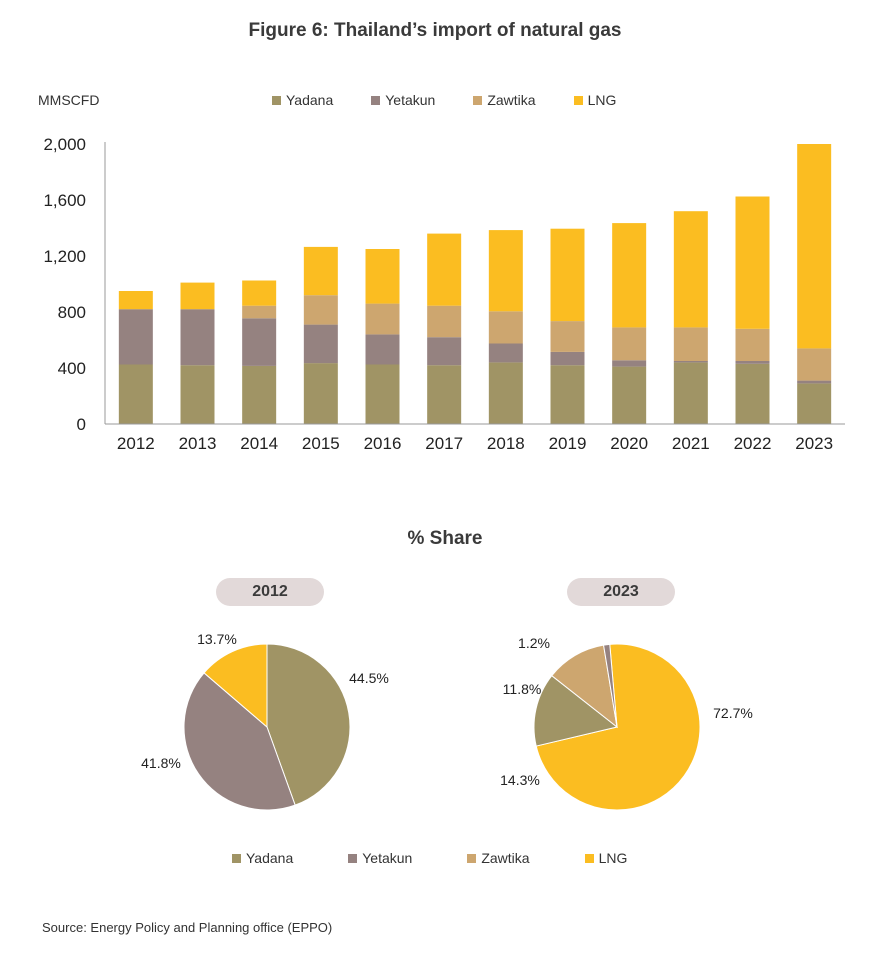 The image size is (870, 957). Describe the element at coordinates (505, 271) in the screenshot. I see `bar-lng-2018` at that location.